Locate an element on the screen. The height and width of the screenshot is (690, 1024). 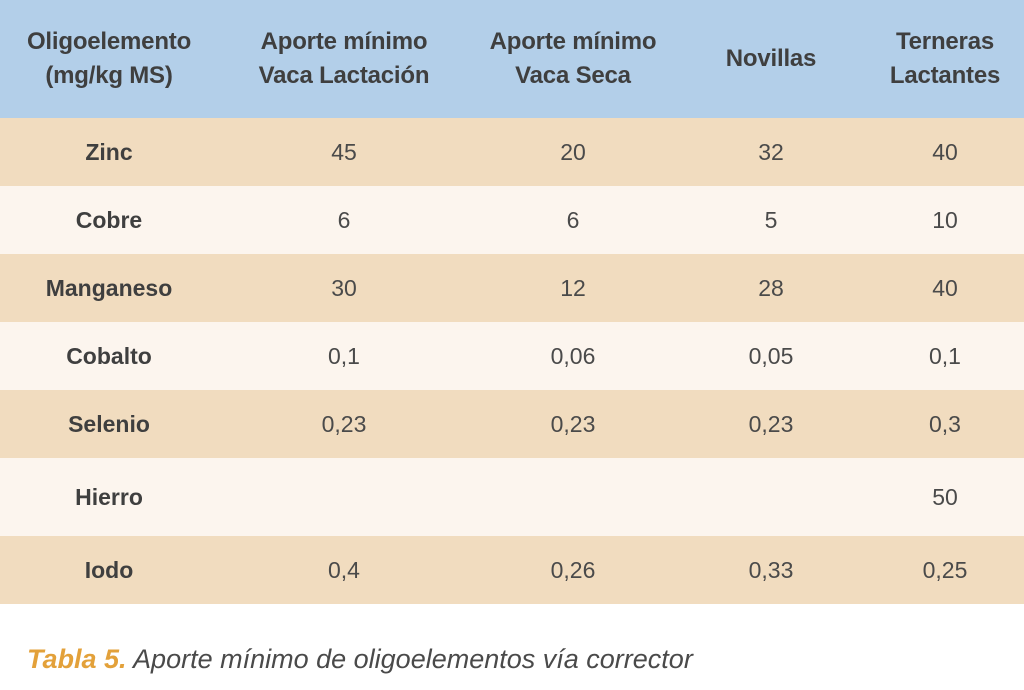
cell-value: 45 is located at coordinates (344, 151).